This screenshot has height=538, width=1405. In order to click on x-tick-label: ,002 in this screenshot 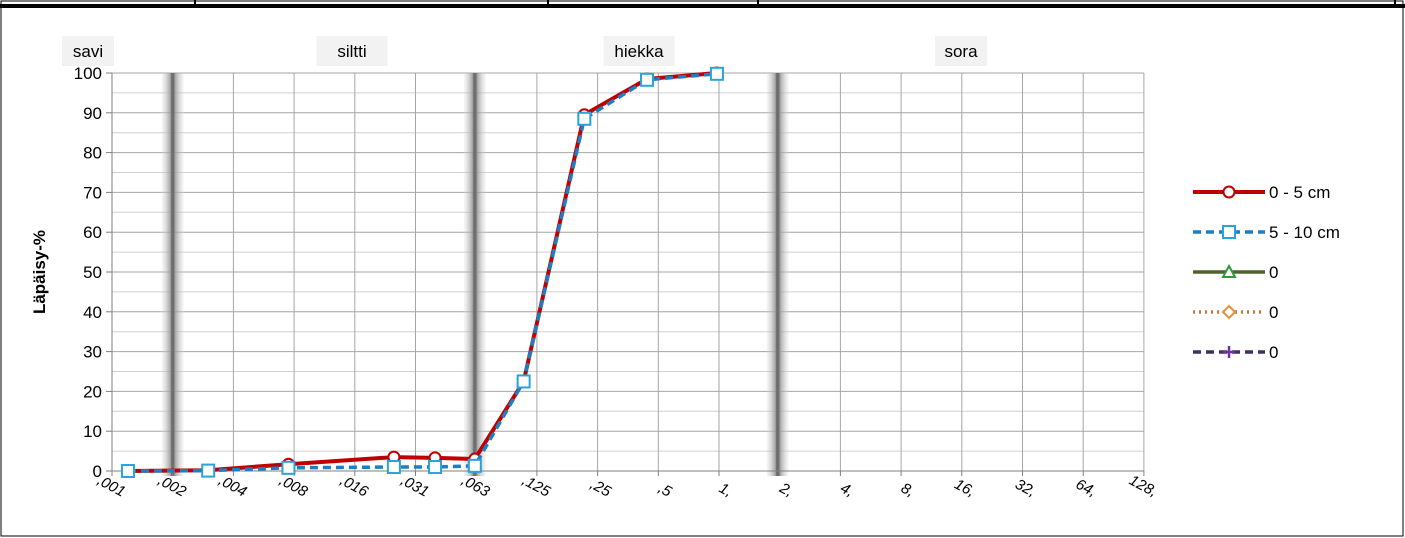, I will do `click(172, 486)`.